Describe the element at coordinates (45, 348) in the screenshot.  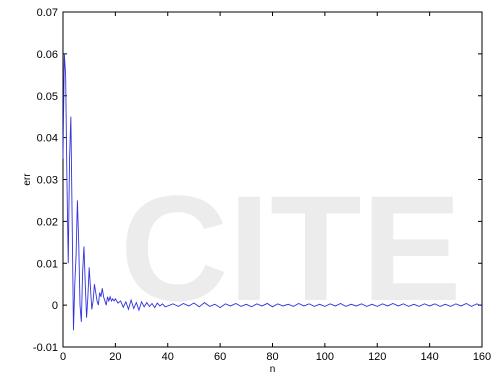
I see `y-tick-label: -0.01` at that location.